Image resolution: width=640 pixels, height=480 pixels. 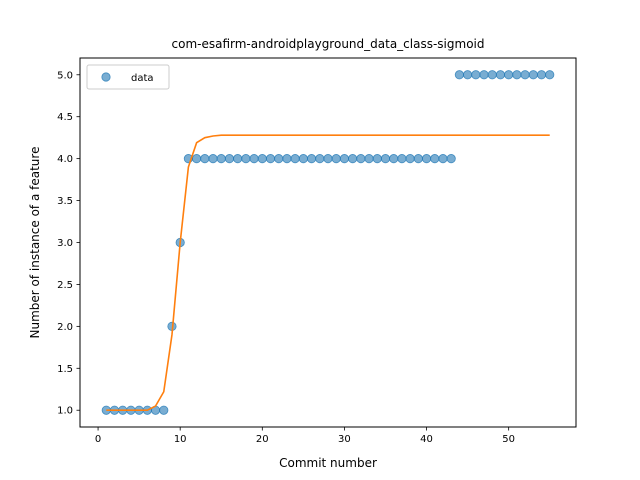 I want to click on y-tick-label: 4.5, so click(x=65, y=117).